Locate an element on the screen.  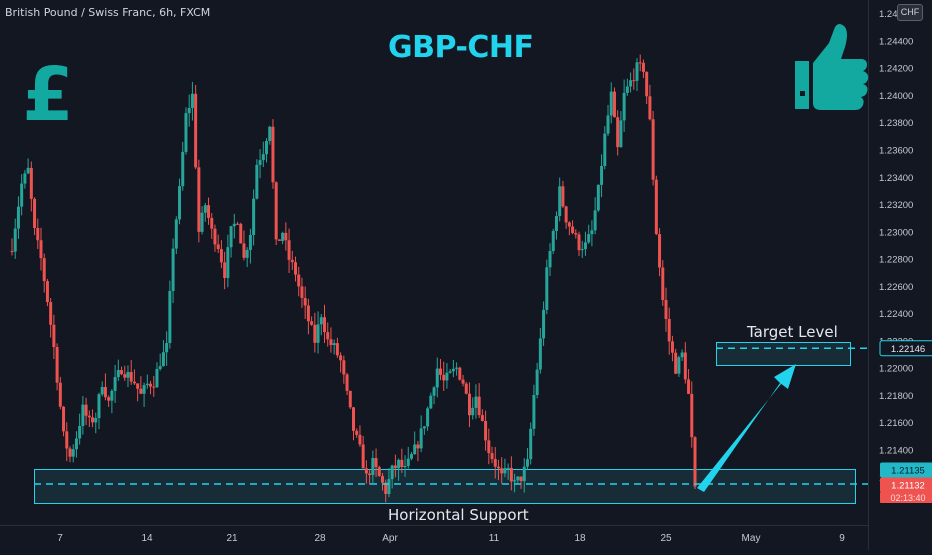
price-tick-label: 1.24600 is located at coordinates (896, 14).